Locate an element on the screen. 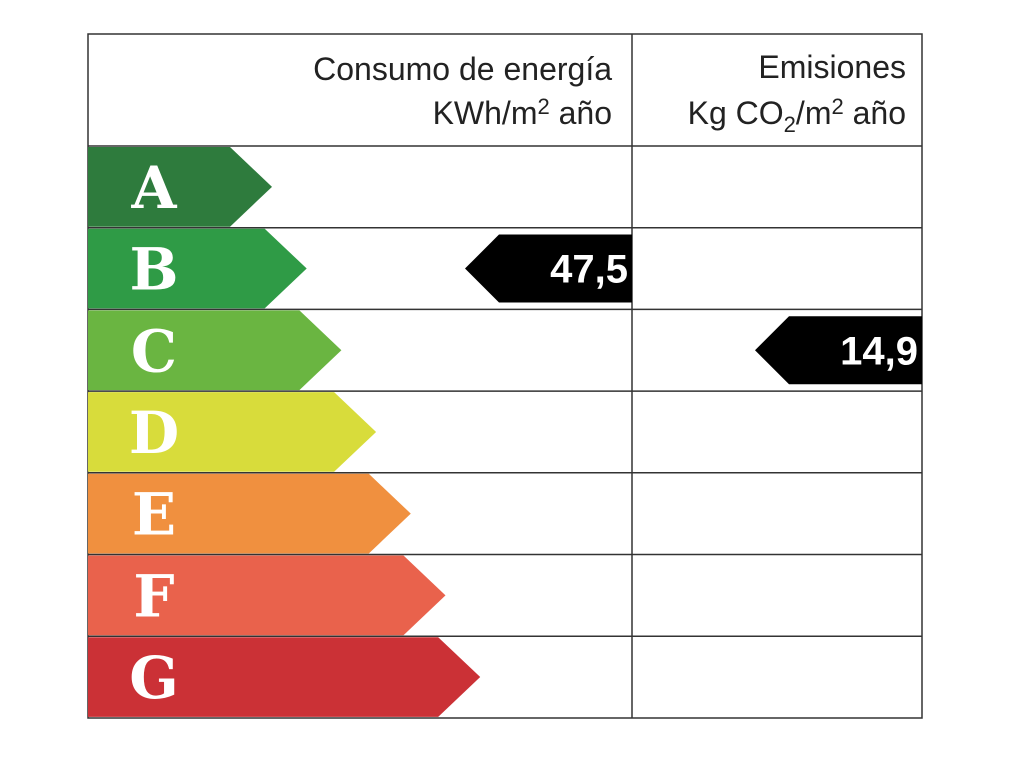 The height and width of the screenshot is (765, 1020). rating-letter: E is located at coordinates (154, 515).